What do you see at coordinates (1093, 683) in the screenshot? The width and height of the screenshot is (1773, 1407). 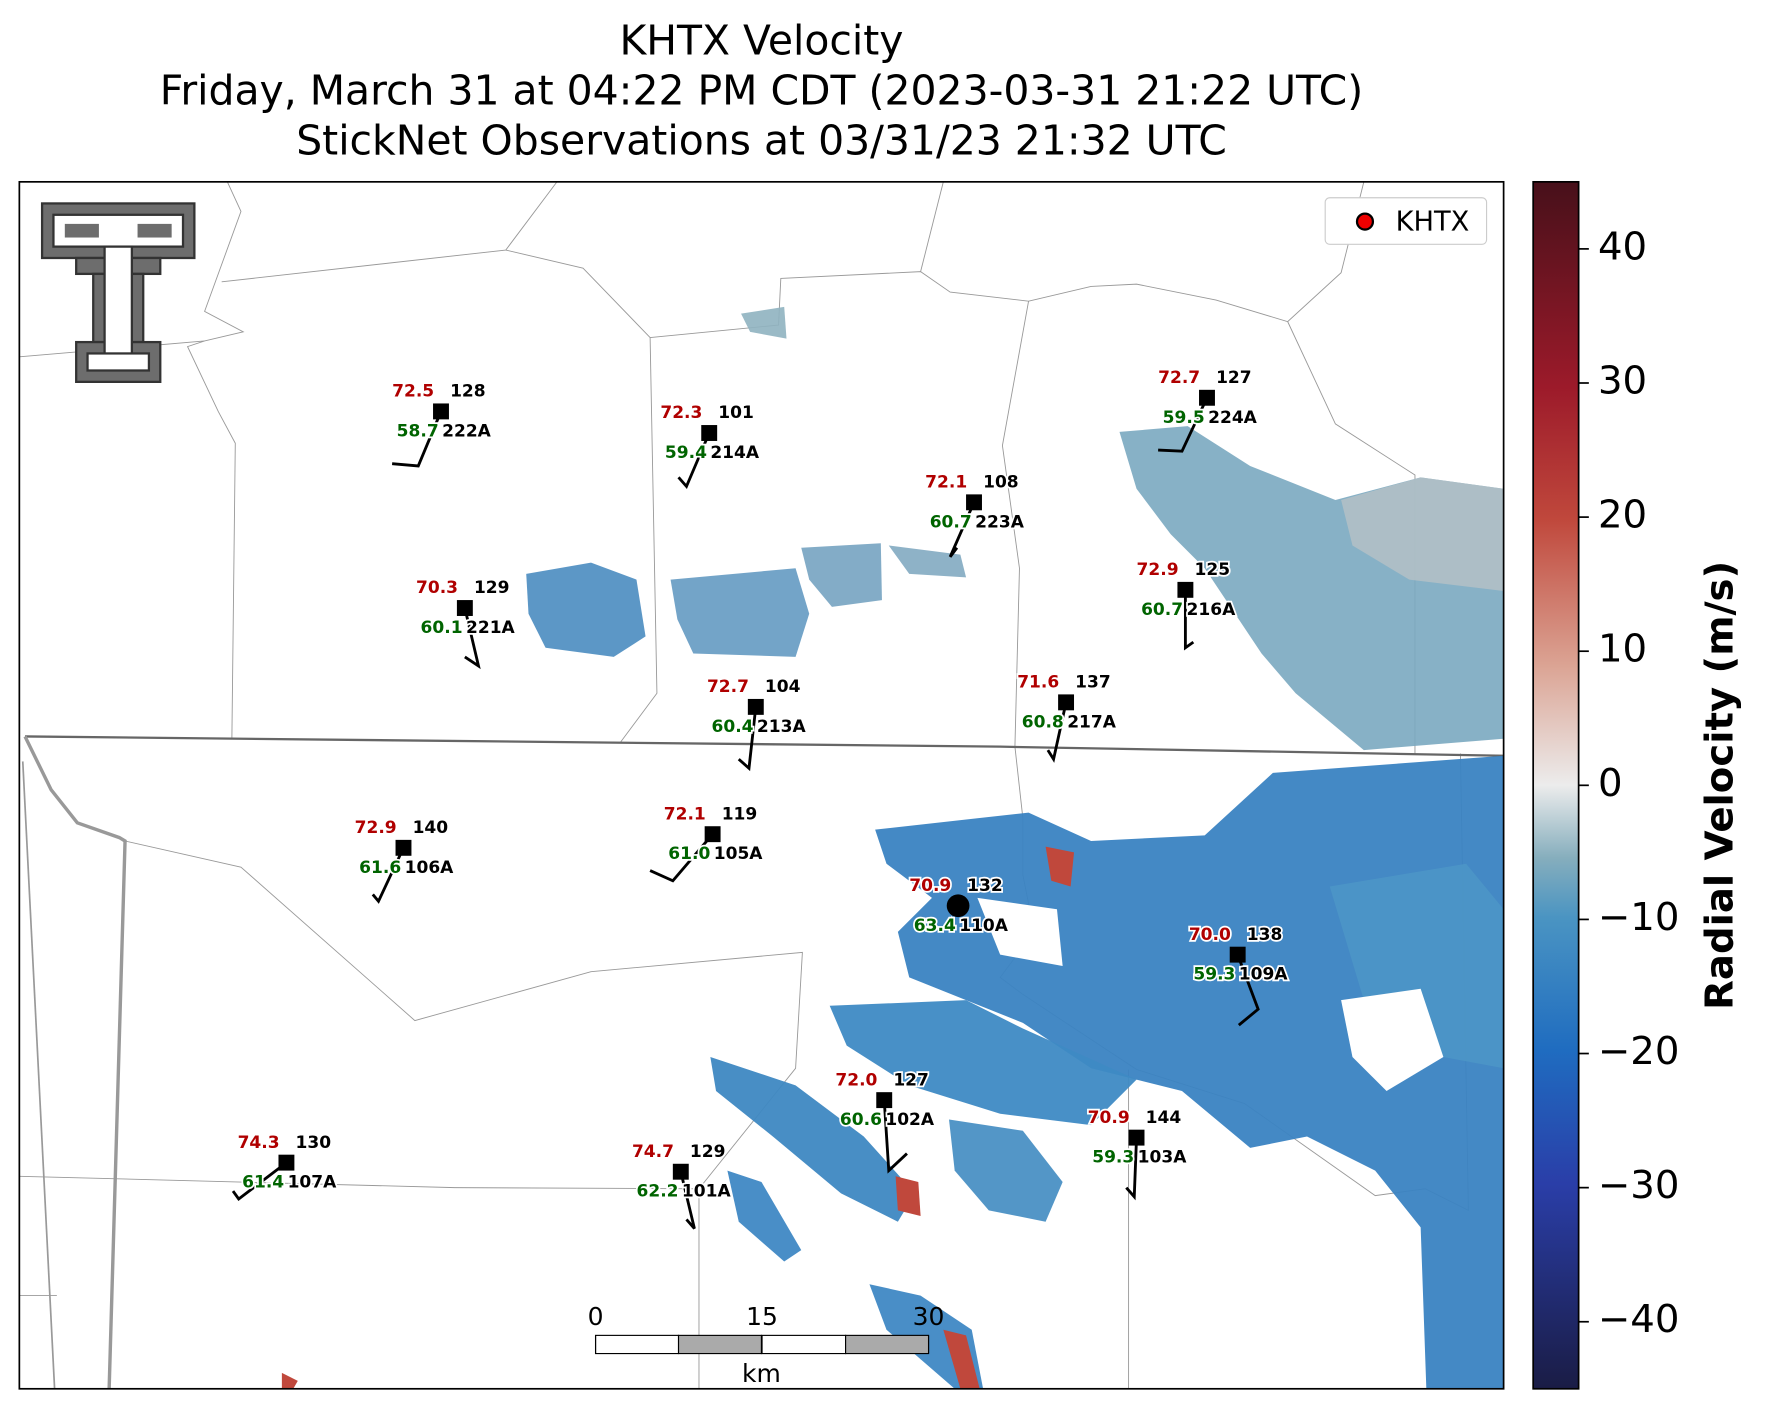 I see `station-value: 137` at bounding box center [1093, 683].